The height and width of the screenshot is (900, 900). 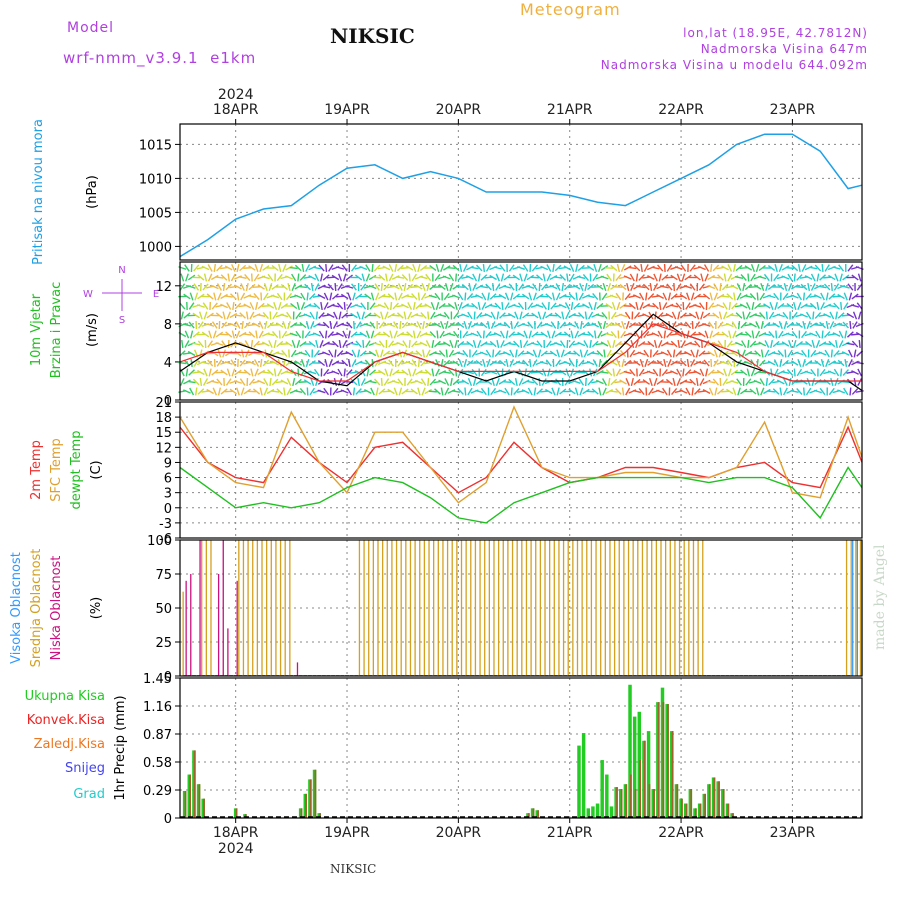 I want to click on precip-bar-total, so click(x=593, y=812).